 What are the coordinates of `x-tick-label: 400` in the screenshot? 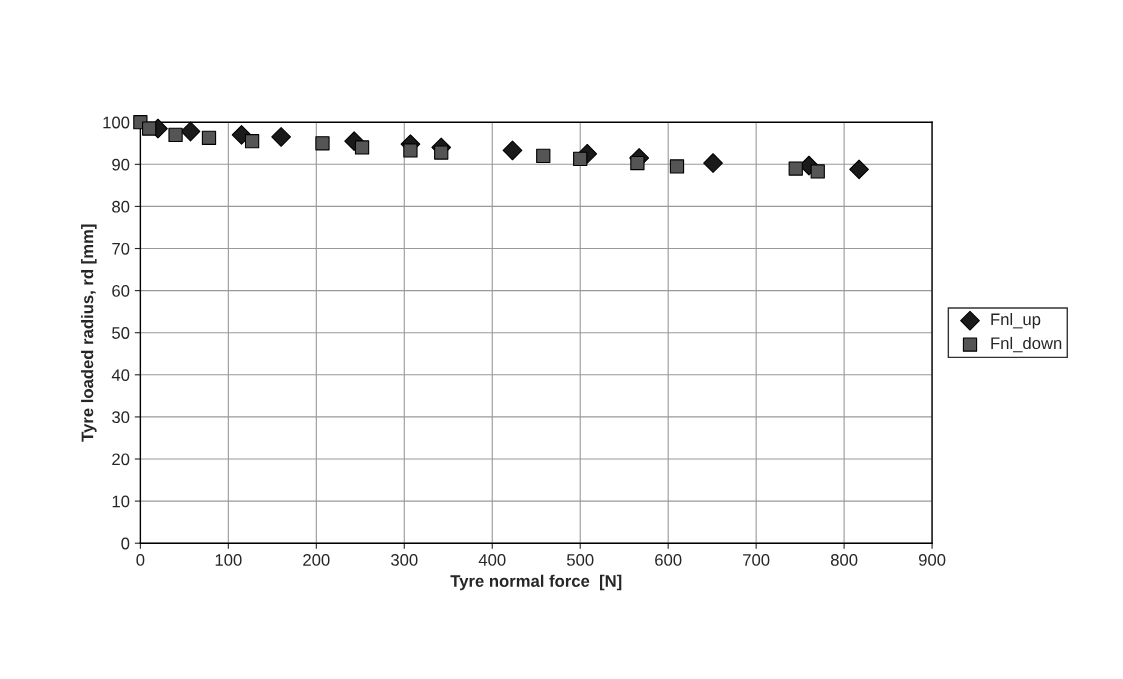 It's located at (492, 560).